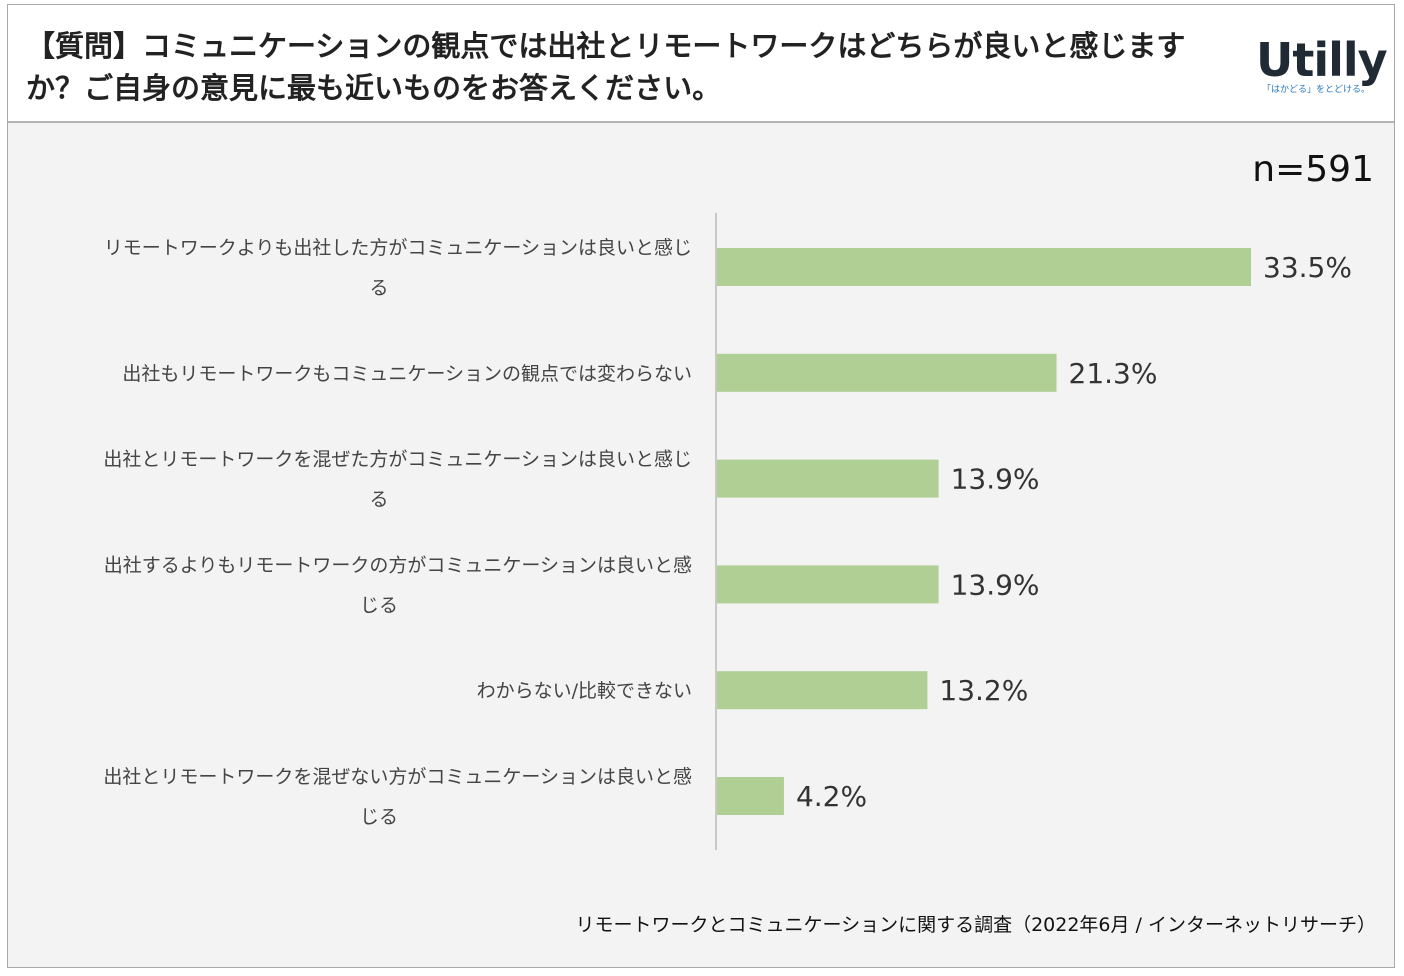 The width and height of the screenshot is (1404, 976). What do you see at coordinates (398, 268) in the screenshot?
I see `category-label-1: リモートワークよりも出社した方がコミュニケーションは良いと感じる` at bounding box center [398, 268].